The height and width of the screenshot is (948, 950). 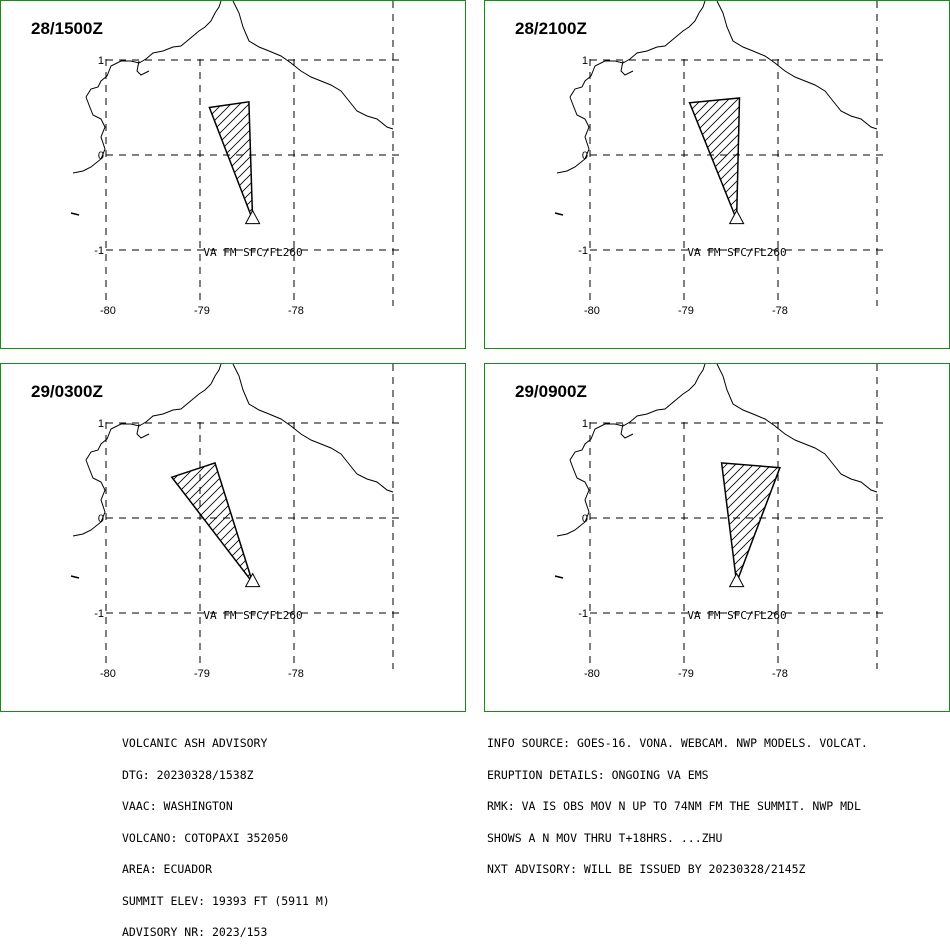 What do you see at coordinates (67, 391) in the screenshot?
I see `panel-time: 29/0300Z` at bounding box center [67, 391].